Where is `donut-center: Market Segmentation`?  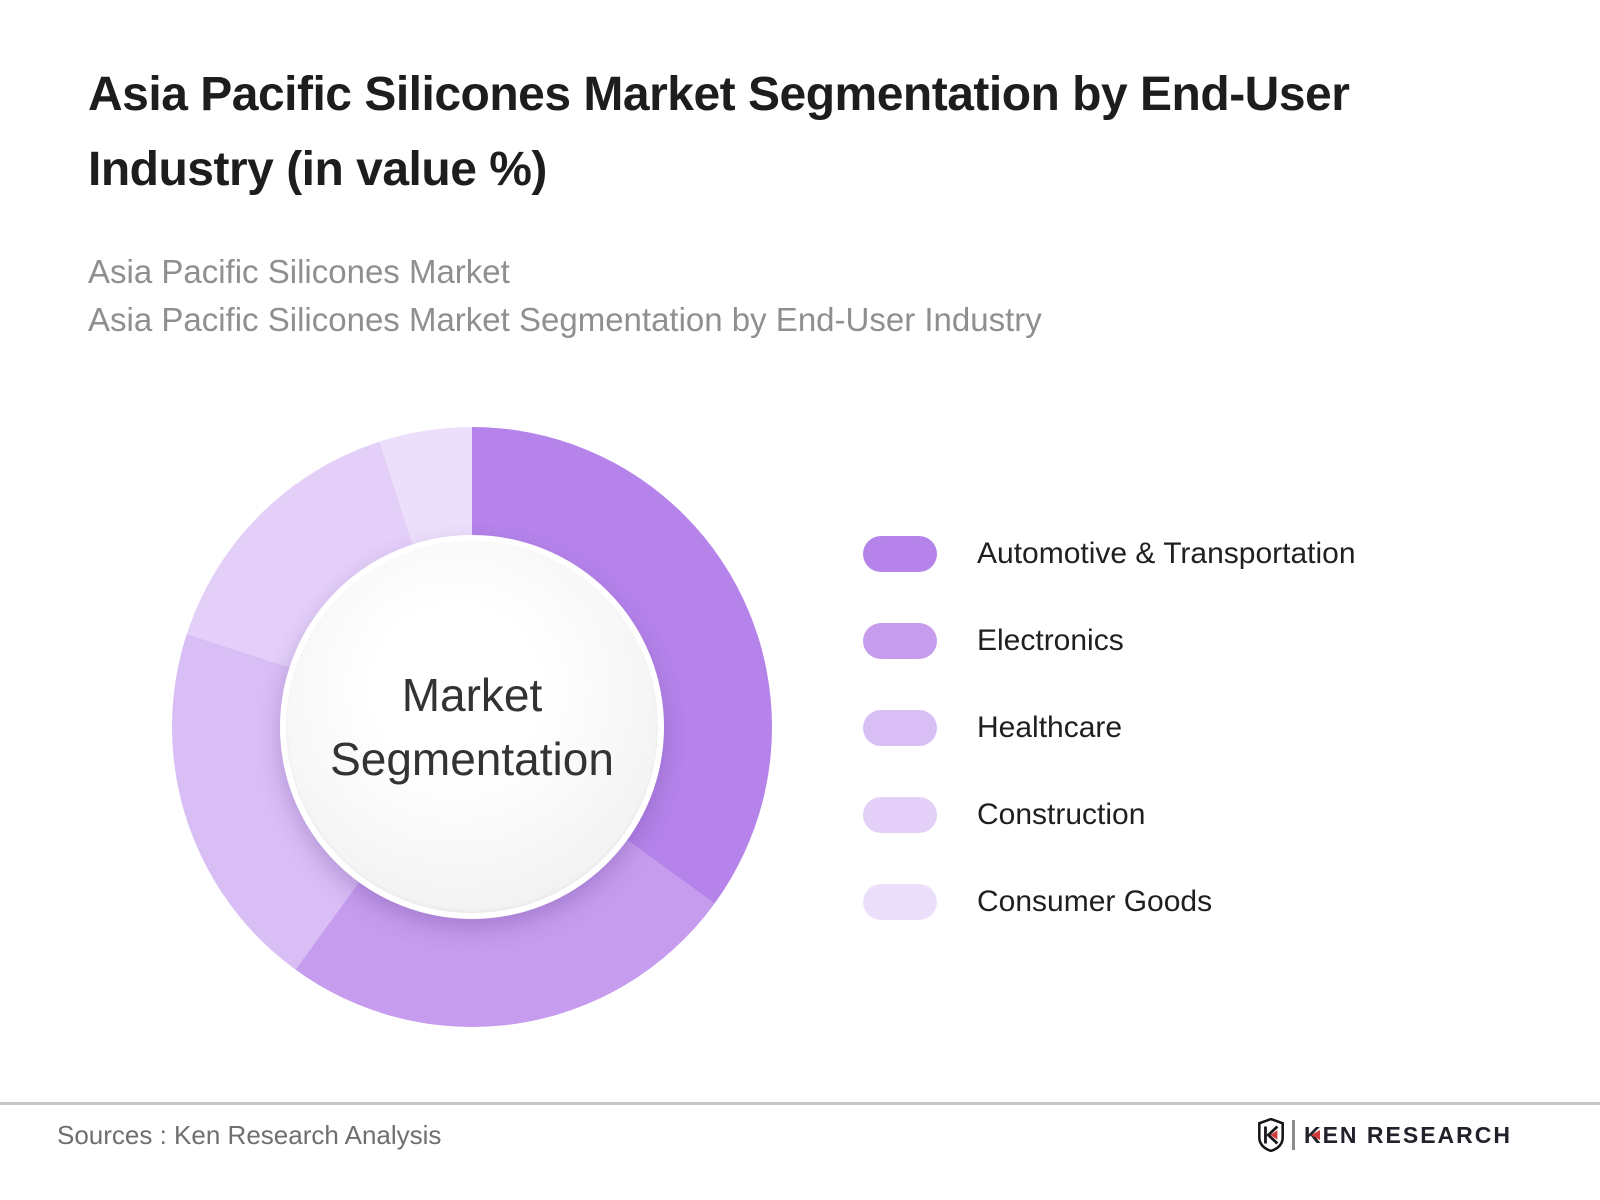
donut-center: Market Segmentation is located at coordinates (472, 727).